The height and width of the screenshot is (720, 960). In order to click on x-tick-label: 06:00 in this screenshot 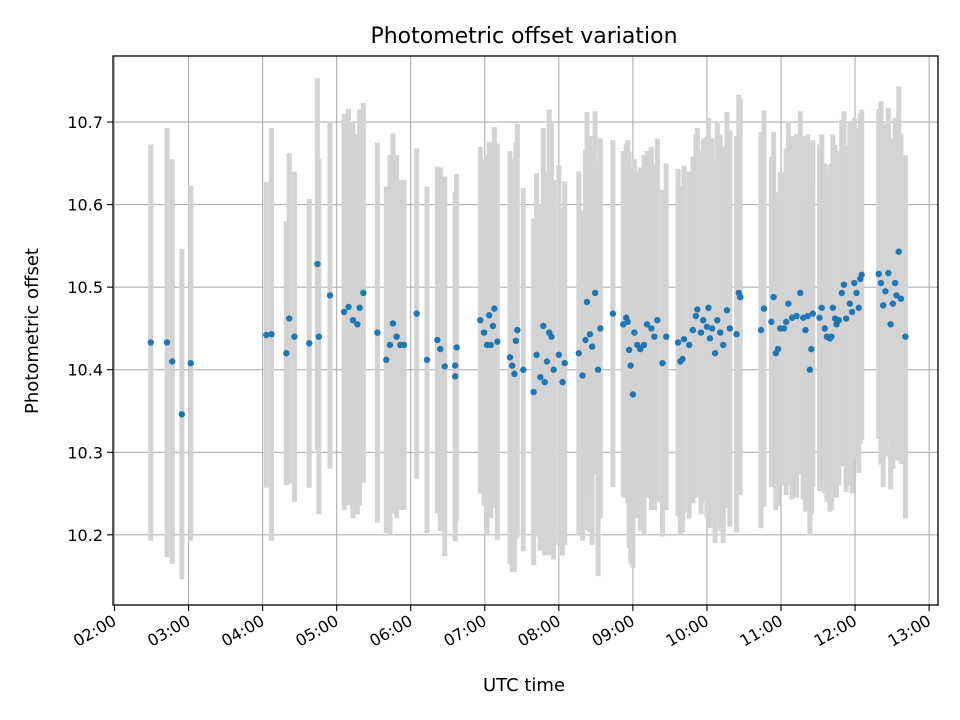, I will do `click(390, 631)`.